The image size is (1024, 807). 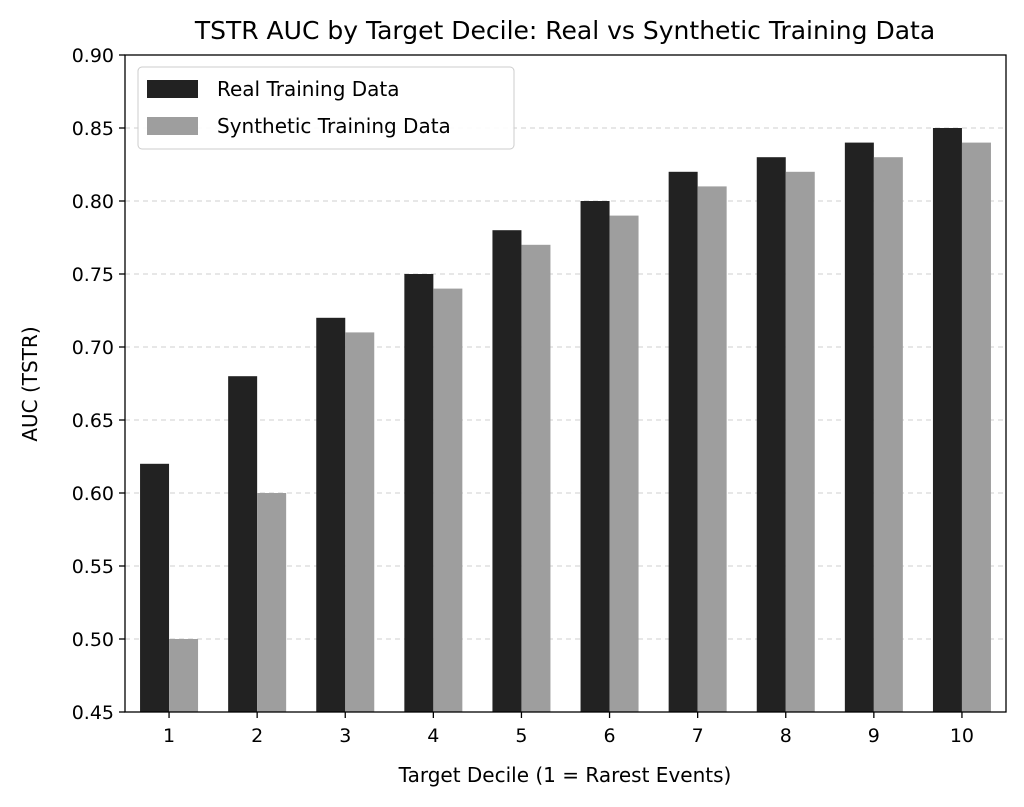 I want to click on legend-label: Real Training Data, so click(x=308, y=89).